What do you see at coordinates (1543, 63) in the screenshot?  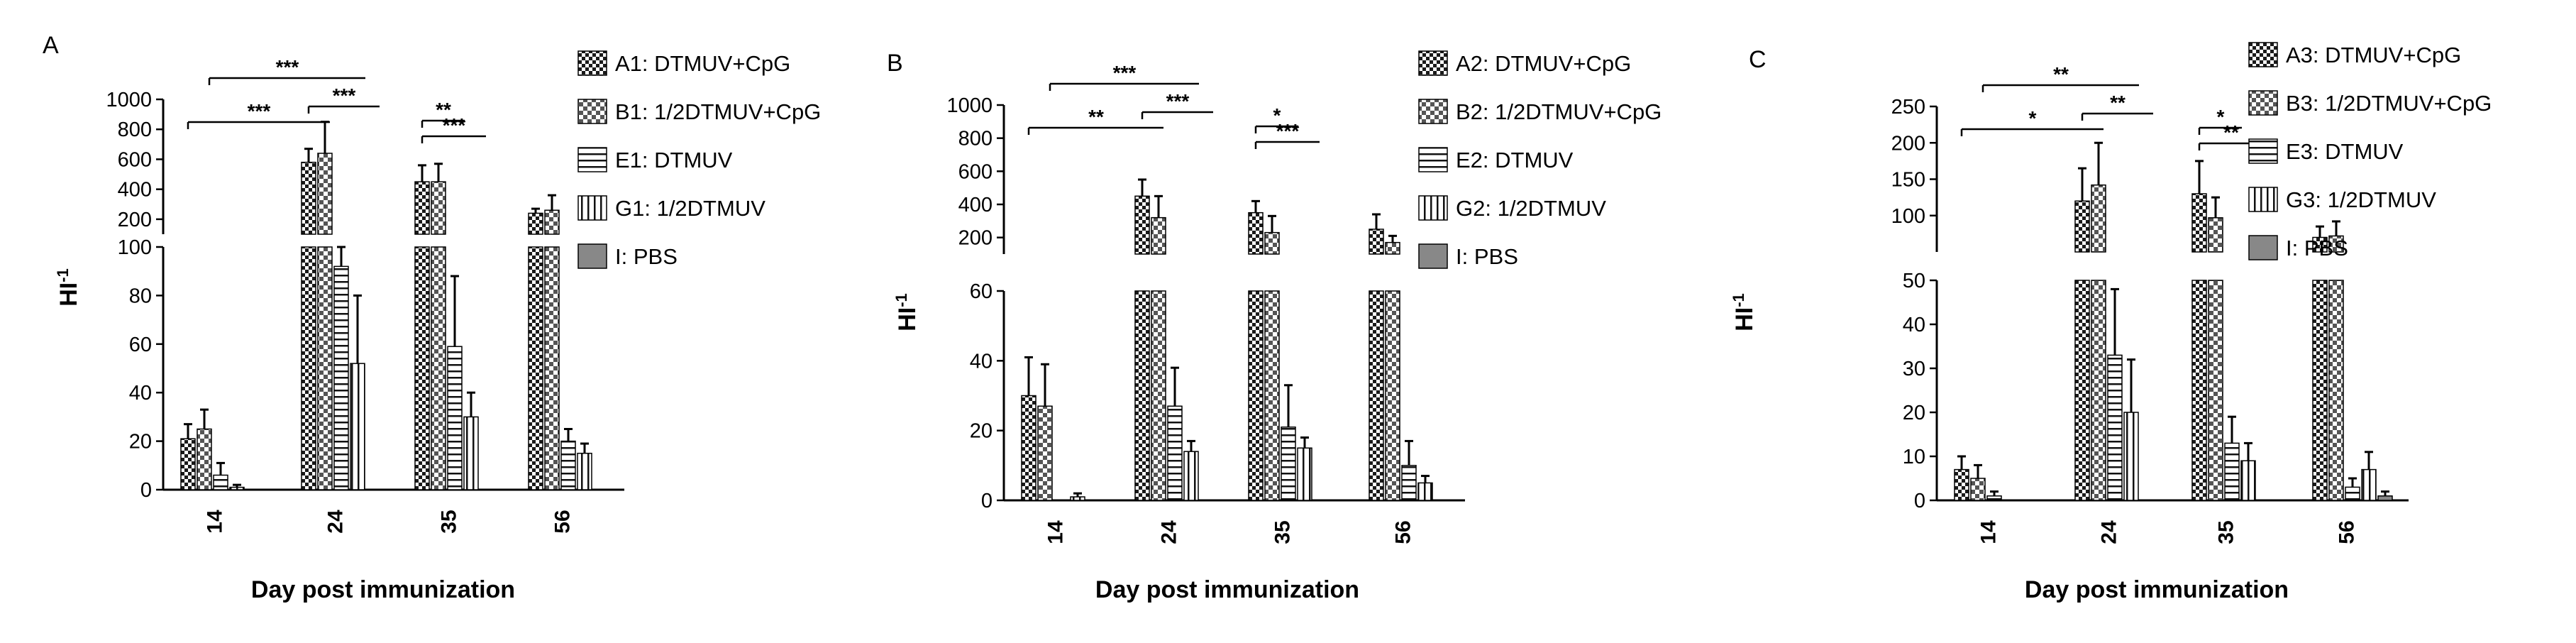 I see `legend-label: A2: DTMUV+CpG` at bounding box center [1543, 63].